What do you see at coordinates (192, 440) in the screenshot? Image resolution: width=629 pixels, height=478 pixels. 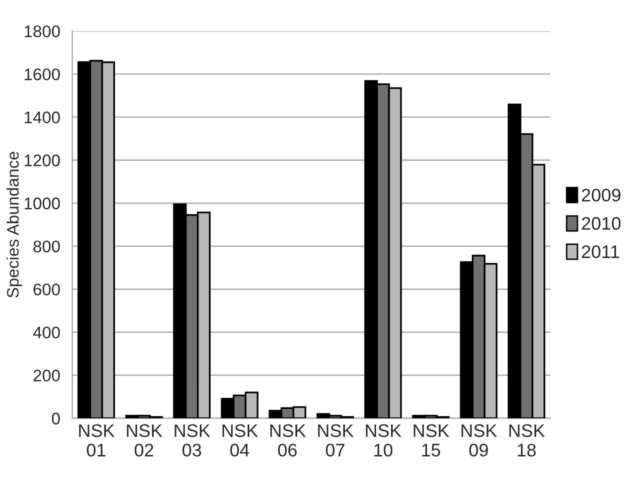 I see `x-tick-label: NSK 03` at bounding box center [192, 440].